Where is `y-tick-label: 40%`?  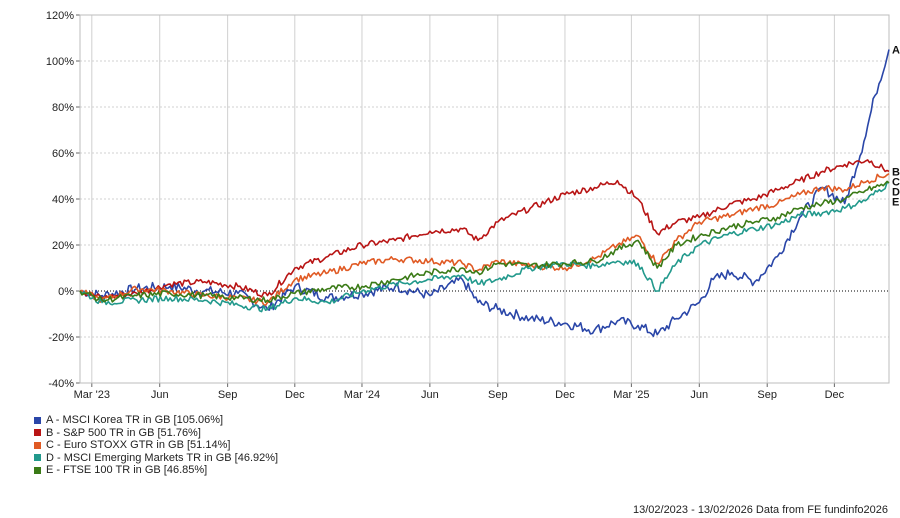 y-tick-label: 40% is located at coordinates (63, 200).